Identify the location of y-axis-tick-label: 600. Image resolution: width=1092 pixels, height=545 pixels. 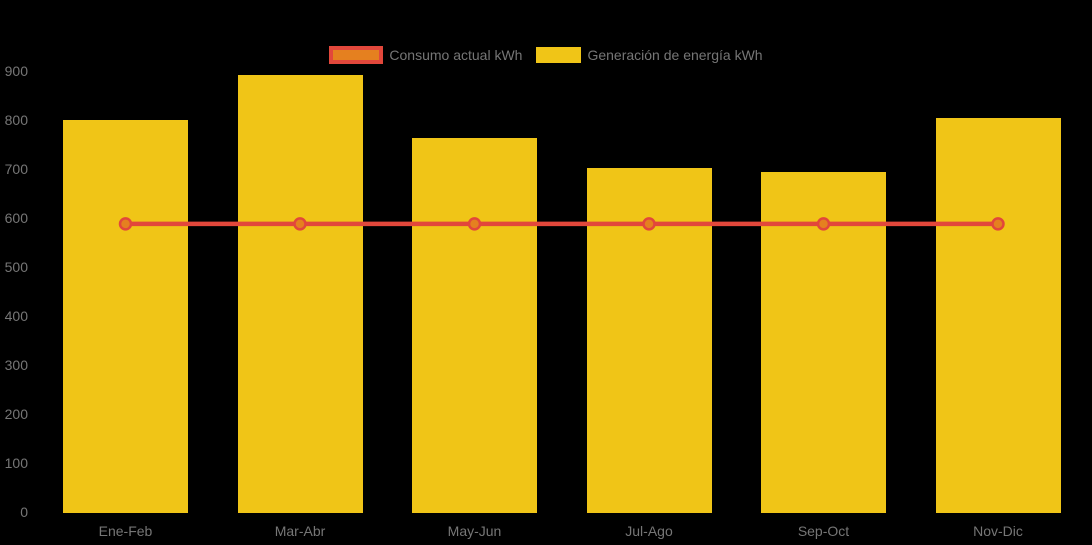
(16, 218).